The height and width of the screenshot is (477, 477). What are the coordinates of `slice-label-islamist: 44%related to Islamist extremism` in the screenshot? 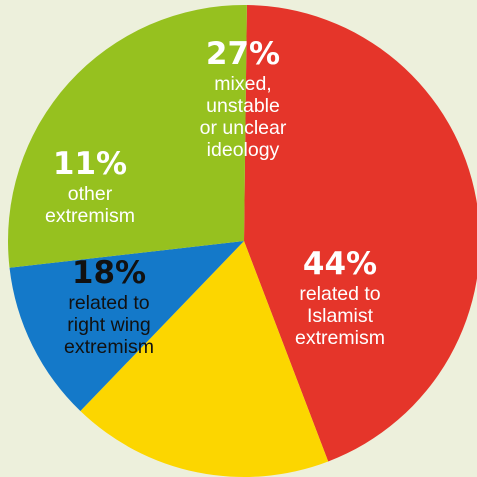 It's located at (340, 297).